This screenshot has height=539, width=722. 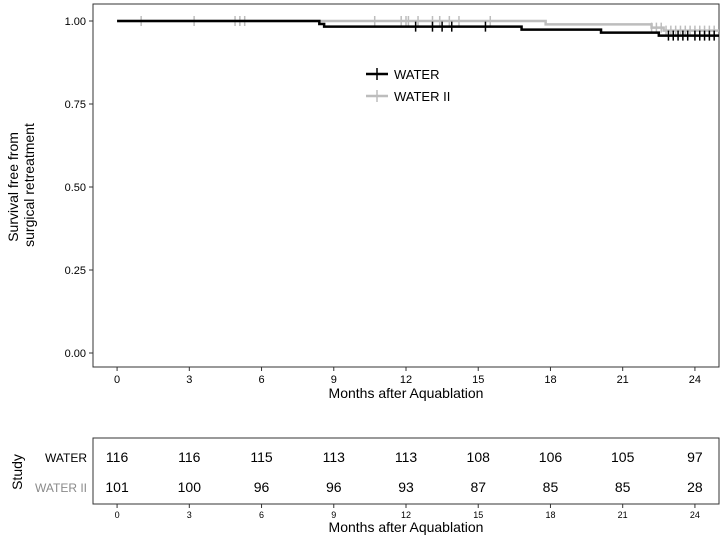 I want to click on table-x-axis-ticks: 0 3 6 9 12 15 18 21 24, so click(x=407, y=512).